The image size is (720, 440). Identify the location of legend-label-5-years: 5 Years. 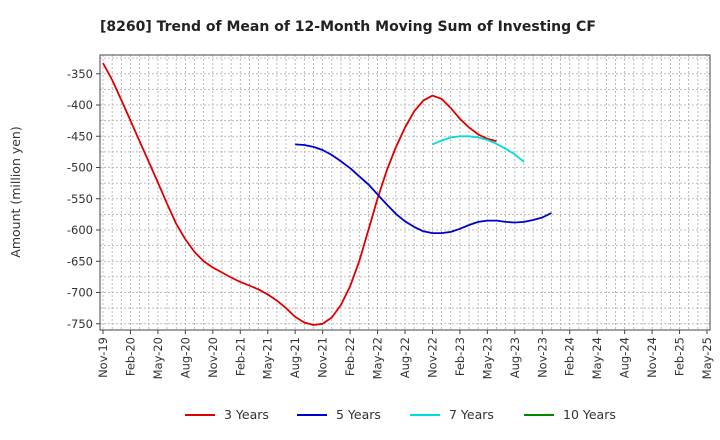
(358, 414).